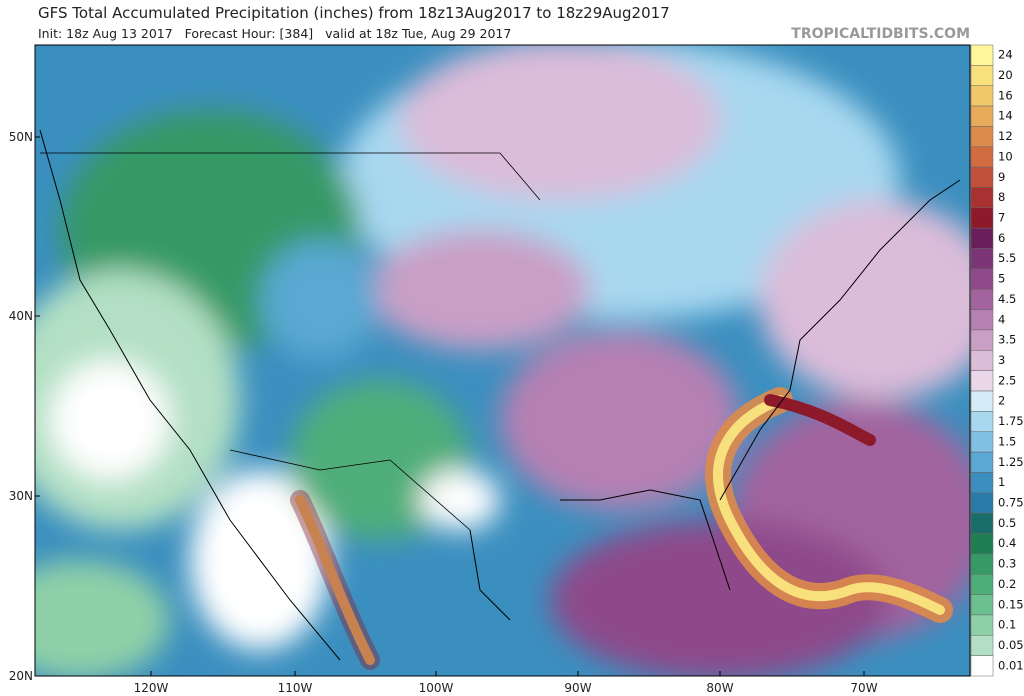  What do you see at coordinates (1007, 584) in the screenshot?
I see `colorbar-label: 0.2` at bounding box center [1007, 584].